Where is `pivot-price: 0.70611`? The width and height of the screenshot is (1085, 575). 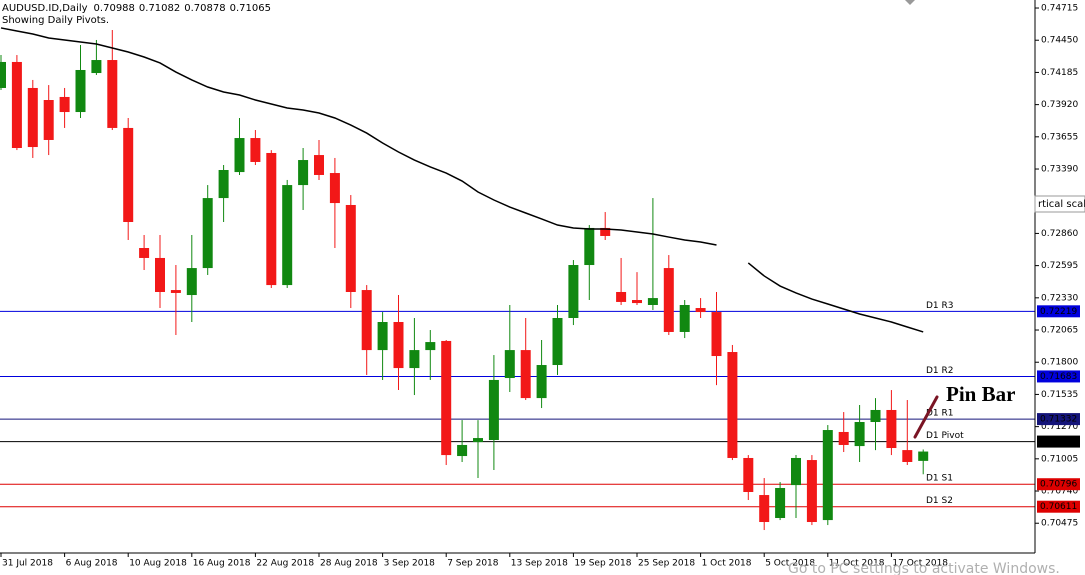 pivot-price: 0.70611 is located at coordinates (1058, 507).